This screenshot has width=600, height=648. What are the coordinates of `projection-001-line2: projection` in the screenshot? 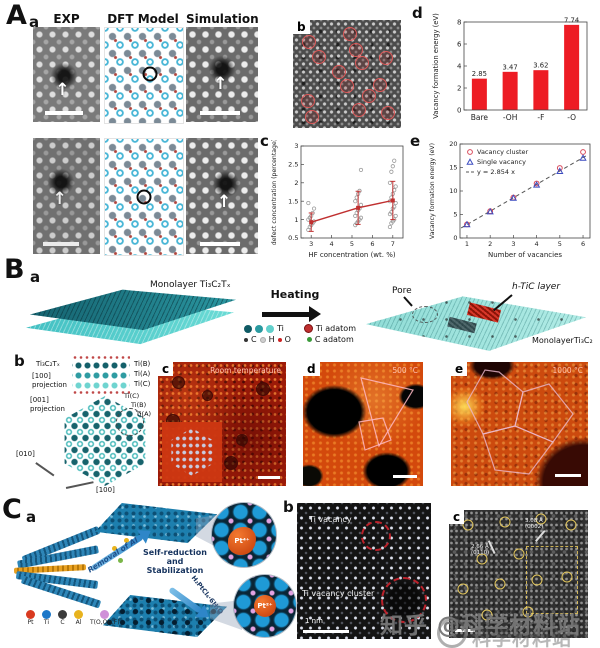 It's located at (47, 409).